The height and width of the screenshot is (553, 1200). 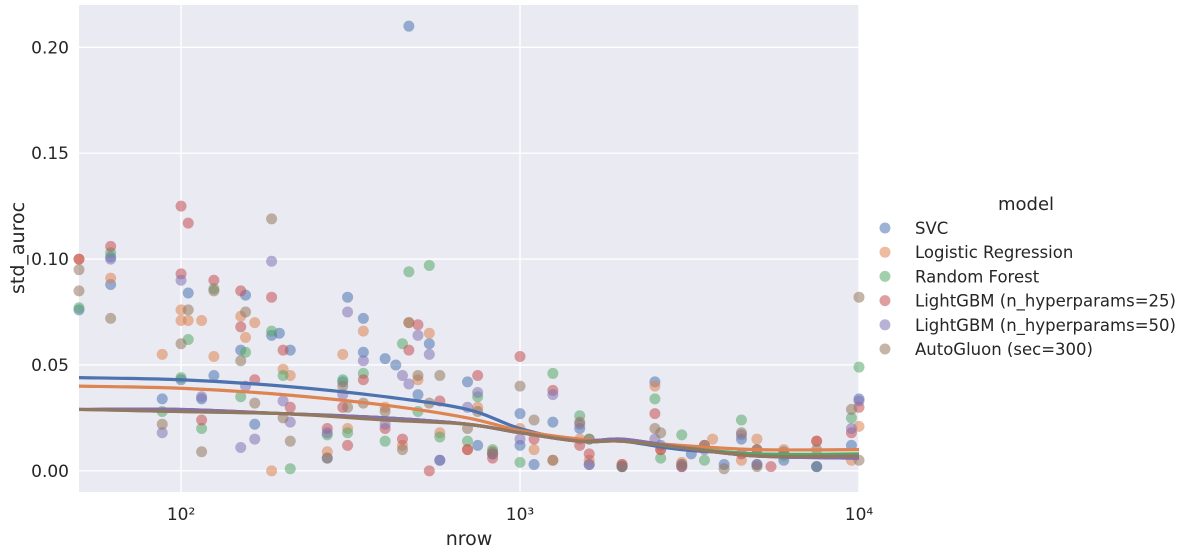 I want to click on x-tick-label: 10³, so click(x=520, y=515).